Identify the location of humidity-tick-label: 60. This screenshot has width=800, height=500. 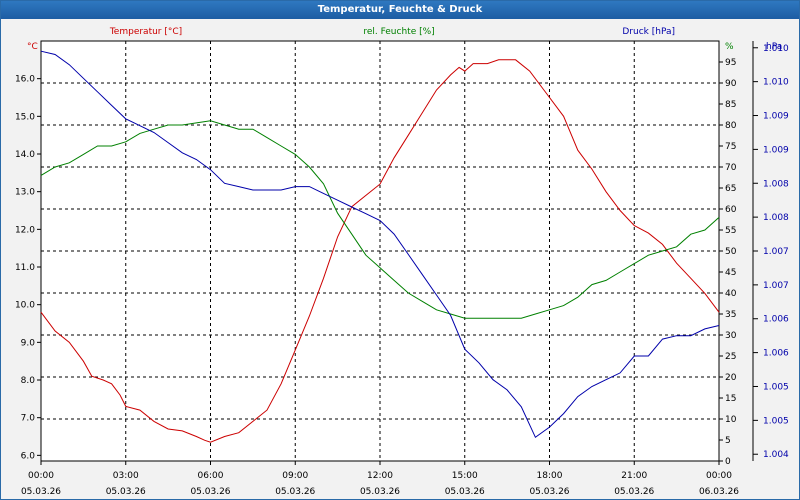
(731, 210).